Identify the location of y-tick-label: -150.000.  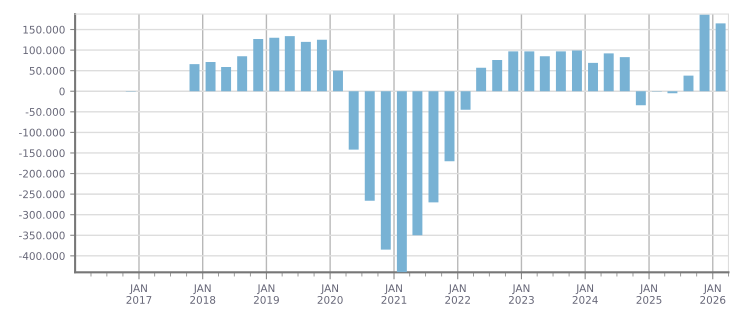
(42, 153).